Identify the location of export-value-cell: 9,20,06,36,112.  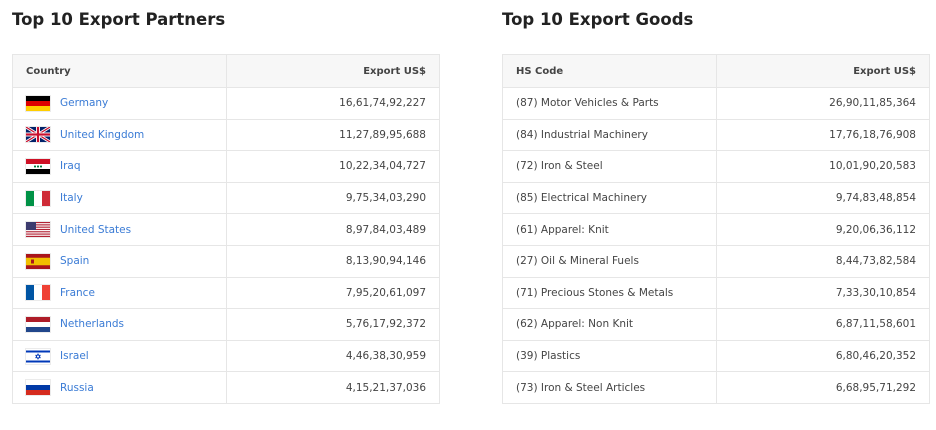
(823, 229).